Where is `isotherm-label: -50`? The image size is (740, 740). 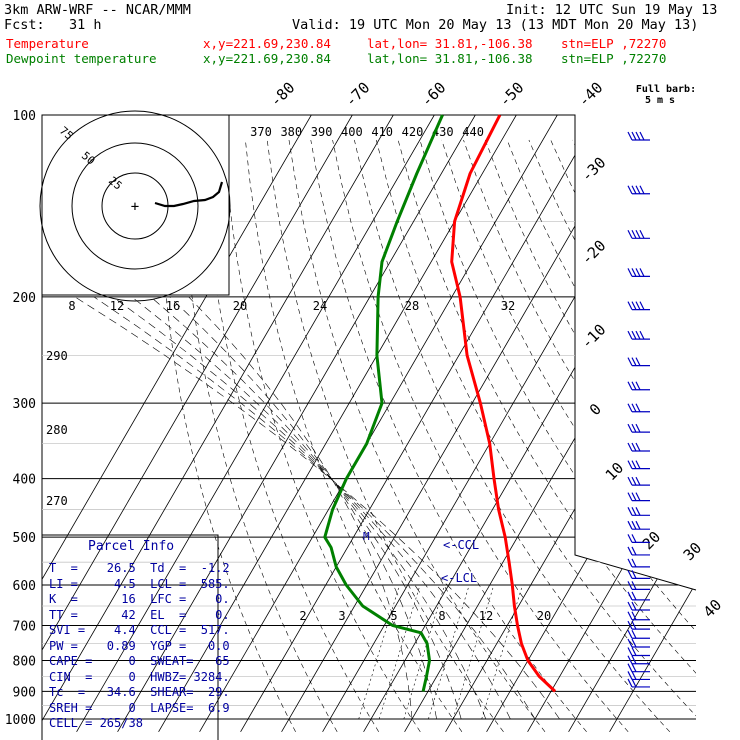
isotherm-label: -50 is located at coordinates (512, 95).